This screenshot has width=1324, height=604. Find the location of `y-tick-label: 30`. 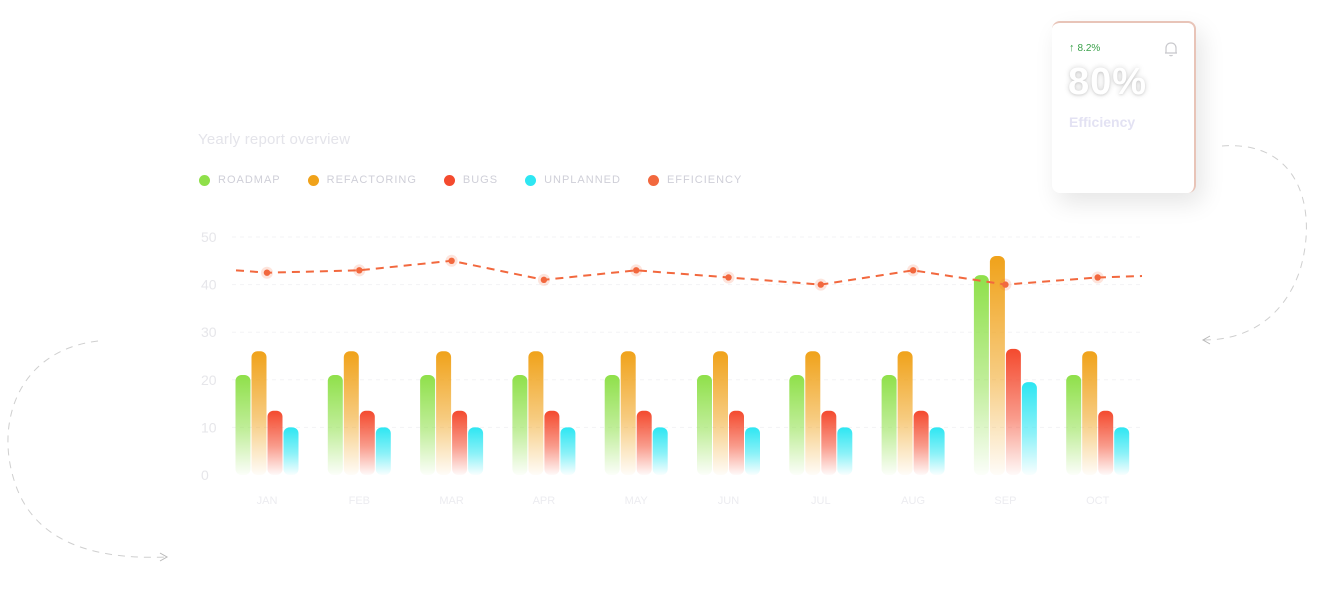

y-tick-label: 30 is located at coordinates (209, 332).